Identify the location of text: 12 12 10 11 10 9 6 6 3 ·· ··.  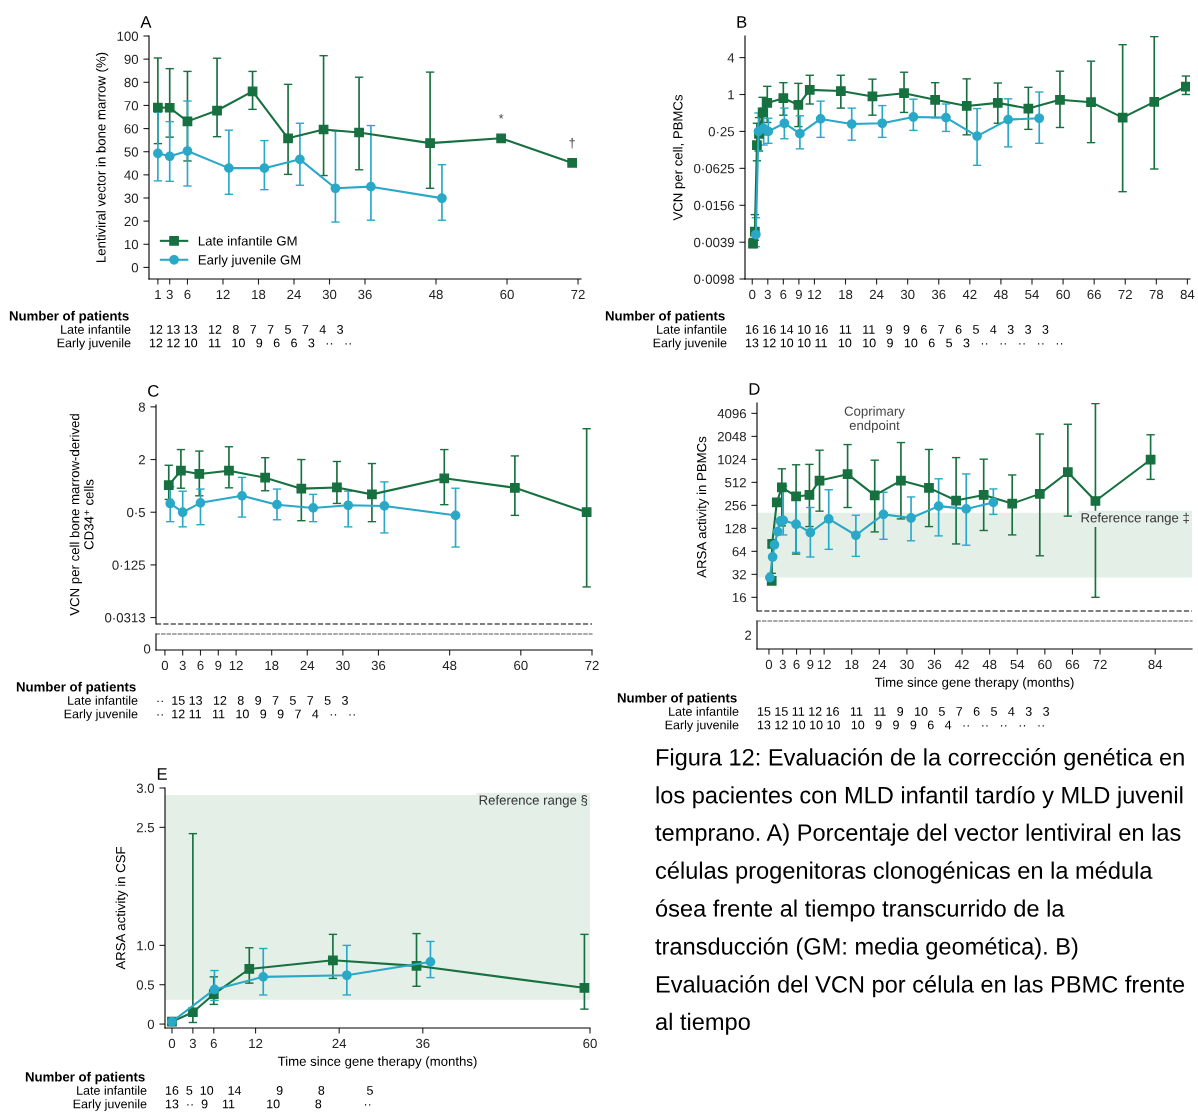
(250, 343).